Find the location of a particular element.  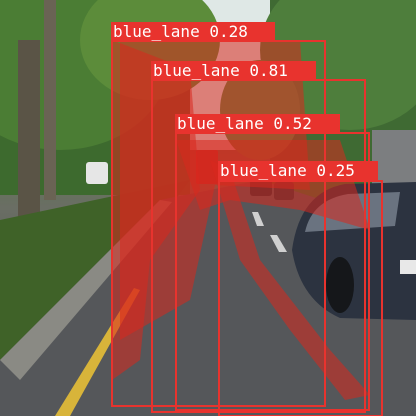

detection-label: blue_lane 0.28 is located at coordinates (193, 32).